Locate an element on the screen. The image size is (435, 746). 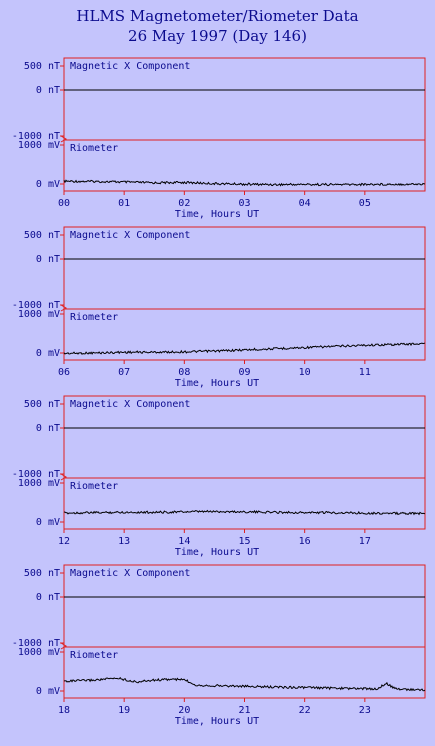
x-tick-label: 07 is located at coordinates (124, 372).